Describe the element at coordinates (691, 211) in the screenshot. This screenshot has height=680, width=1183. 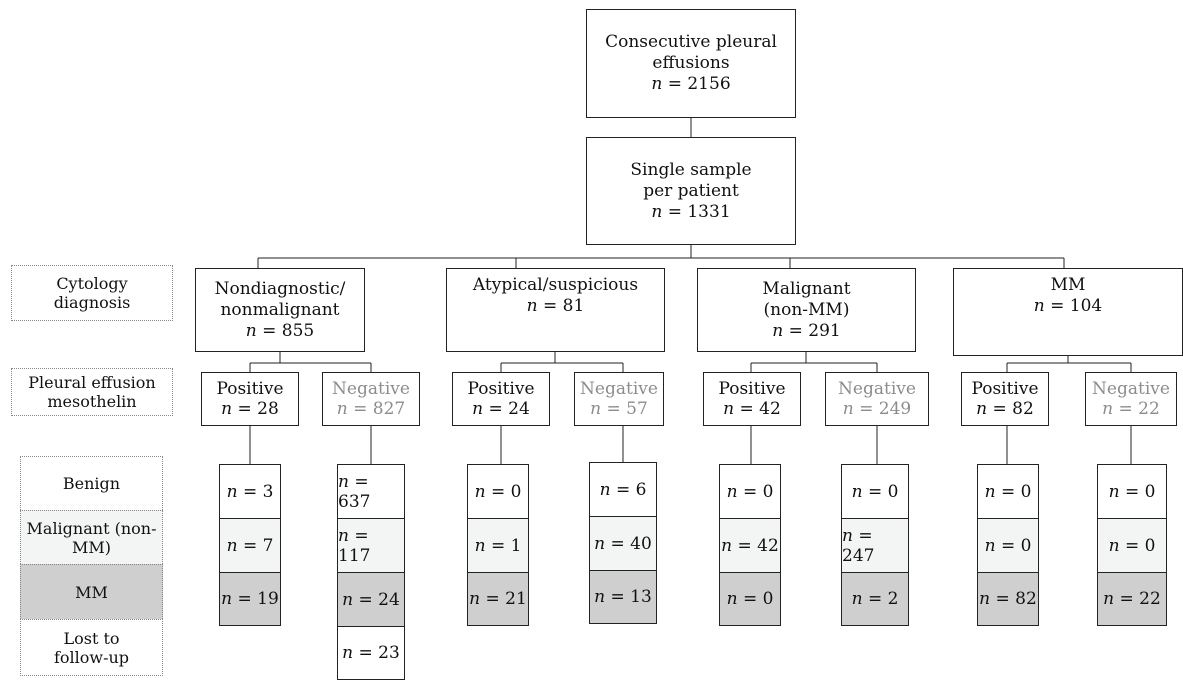
I see `single-sample-count: n = 1331` at that location.